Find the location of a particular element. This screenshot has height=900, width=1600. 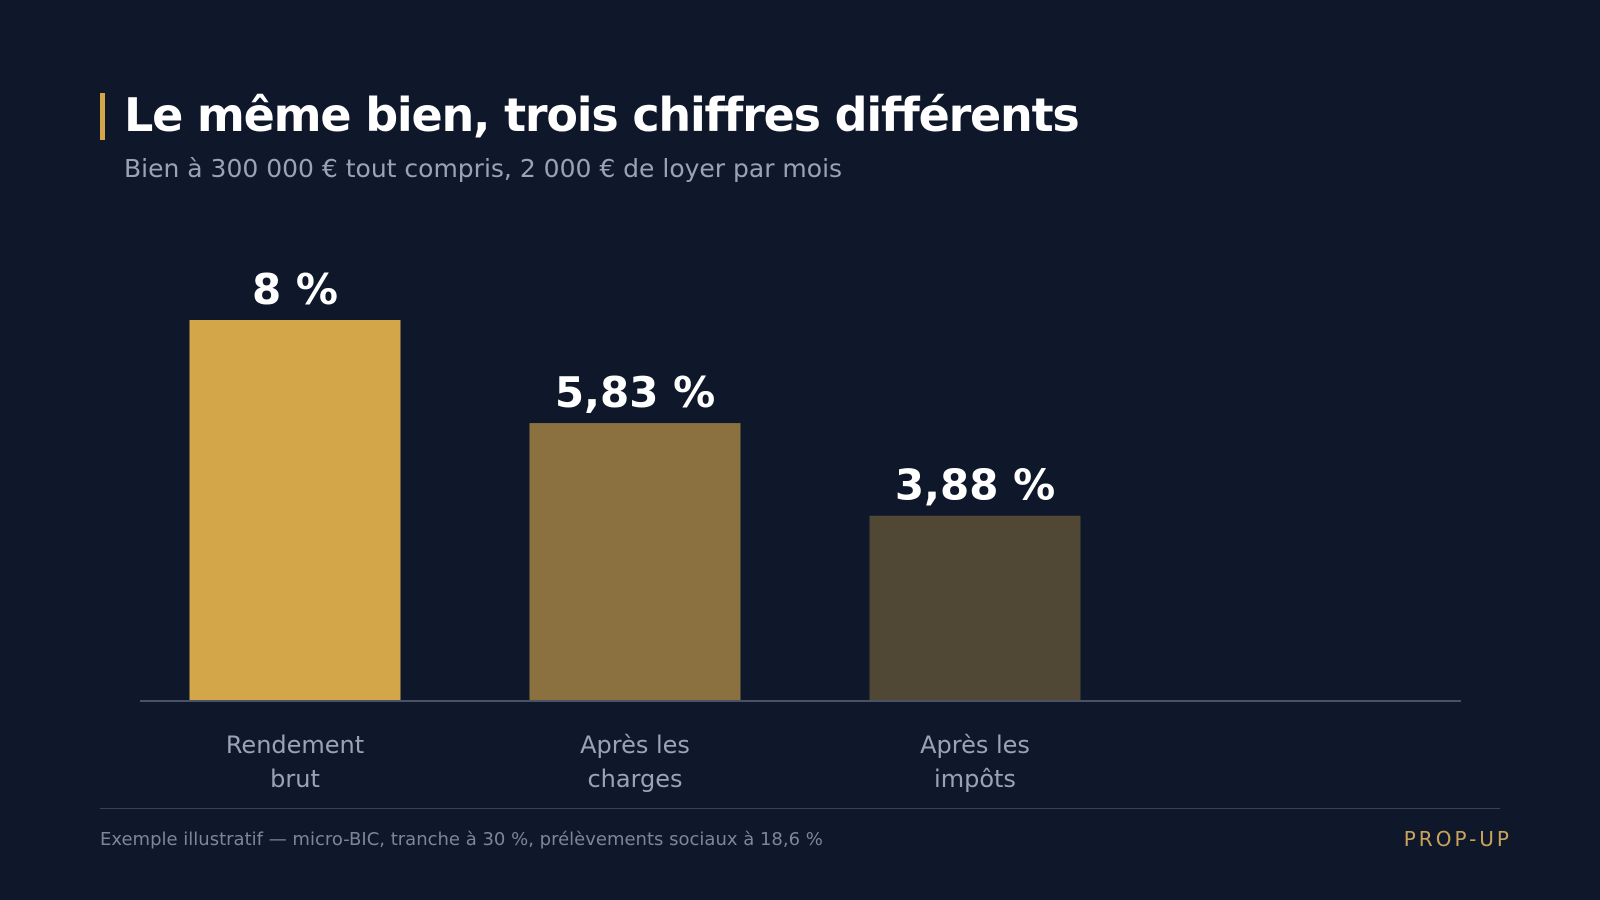

category-label-2-line-1: Après les is located at coordinates (635, 745).